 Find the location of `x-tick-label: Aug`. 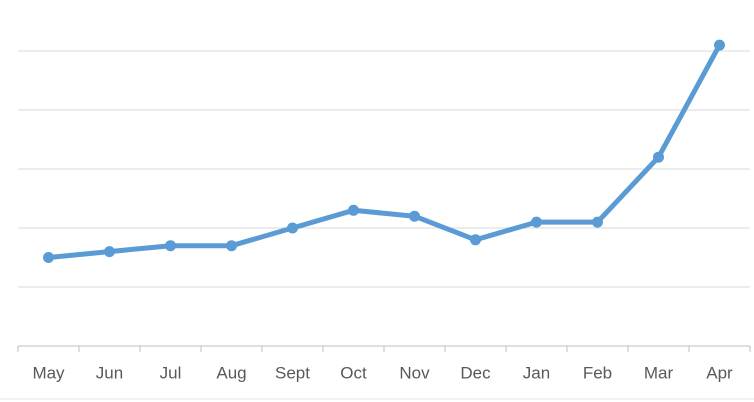

x-tick-label: Aug is located at coordinates (231, 372).